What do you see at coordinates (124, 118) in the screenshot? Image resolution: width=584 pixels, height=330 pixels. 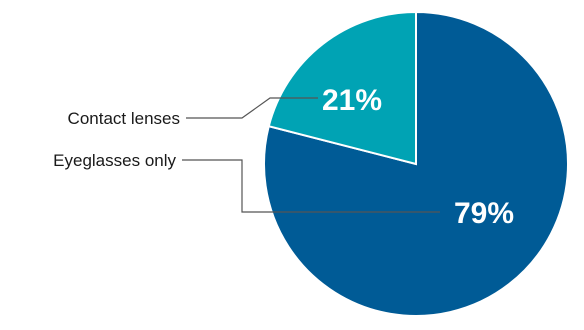 I see `legend-label-contact-lenses: Contact lenses` at bounding box center [124, 118].